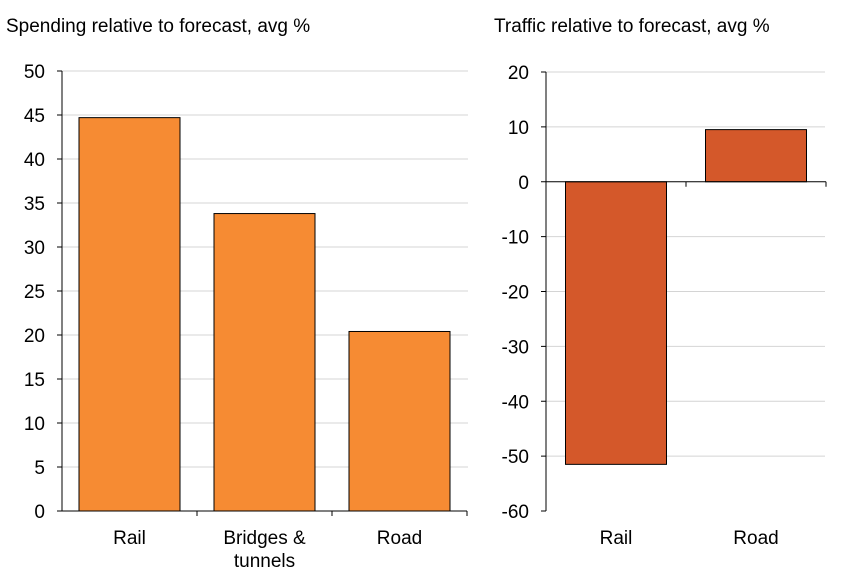 The image size is (849, 573). Describe the element at coordinates (515, 238) in the screenshot. I see `traffic-ytick-label: -10` at that location.